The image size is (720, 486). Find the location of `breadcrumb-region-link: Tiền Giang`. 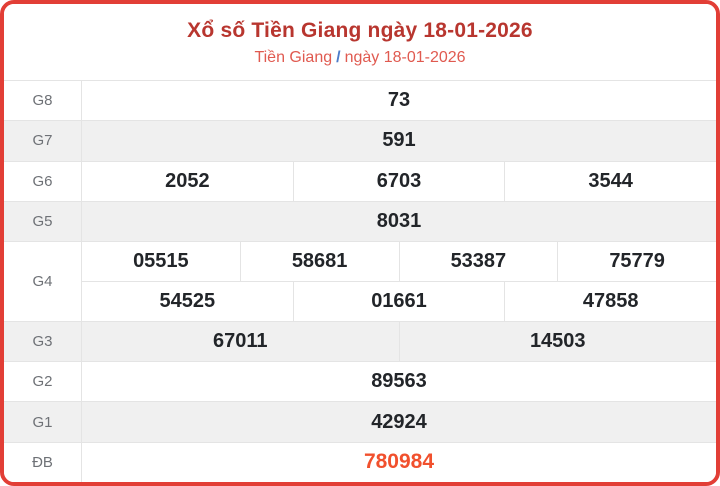

breadcrumb-region-link: Tiền Giang is located at coordinates (293, 57).